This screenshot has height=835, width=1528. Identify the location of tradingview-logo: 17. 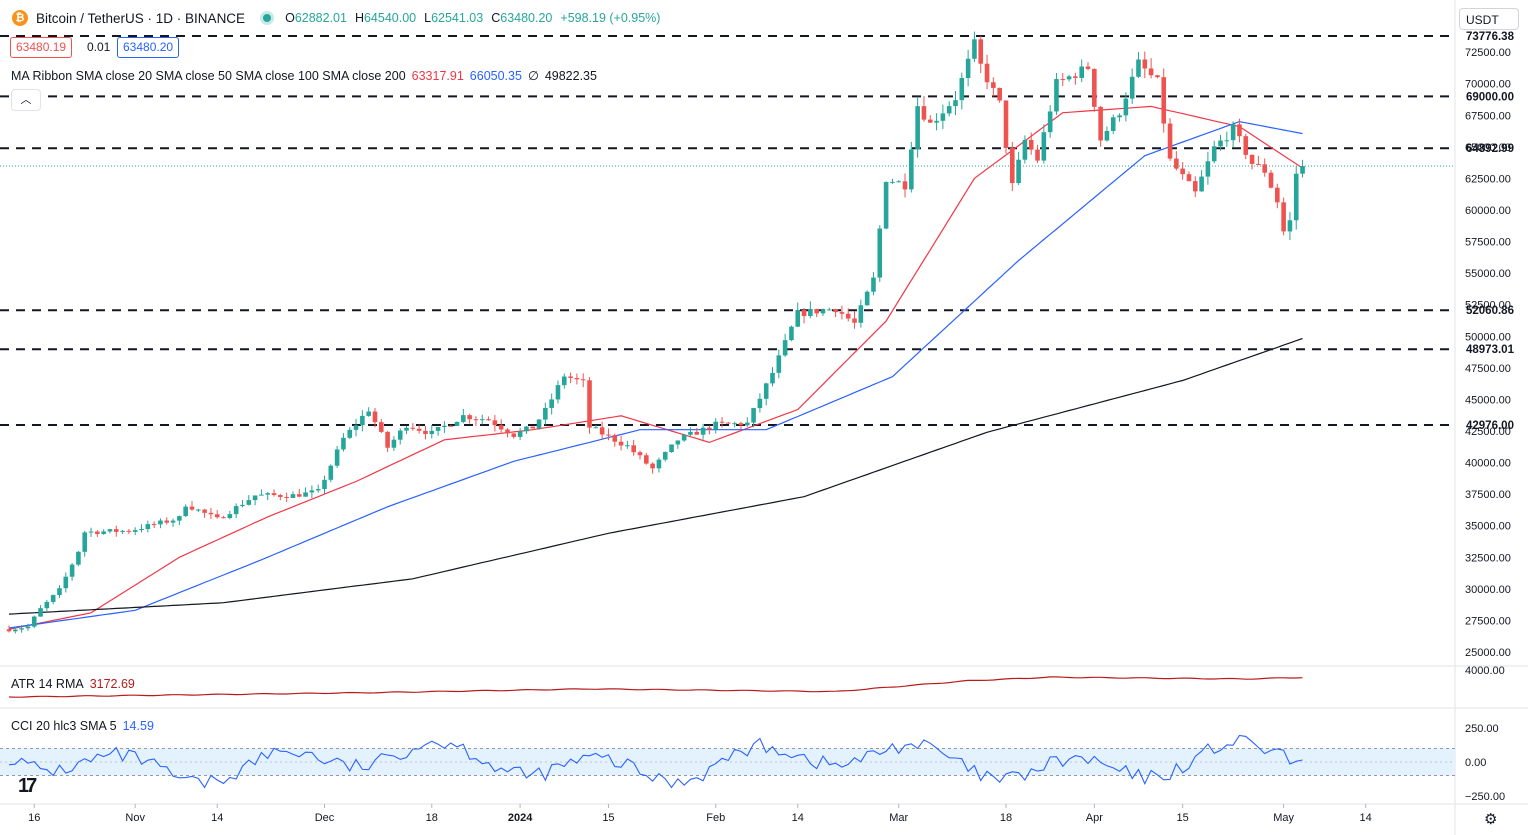
(27, 786).